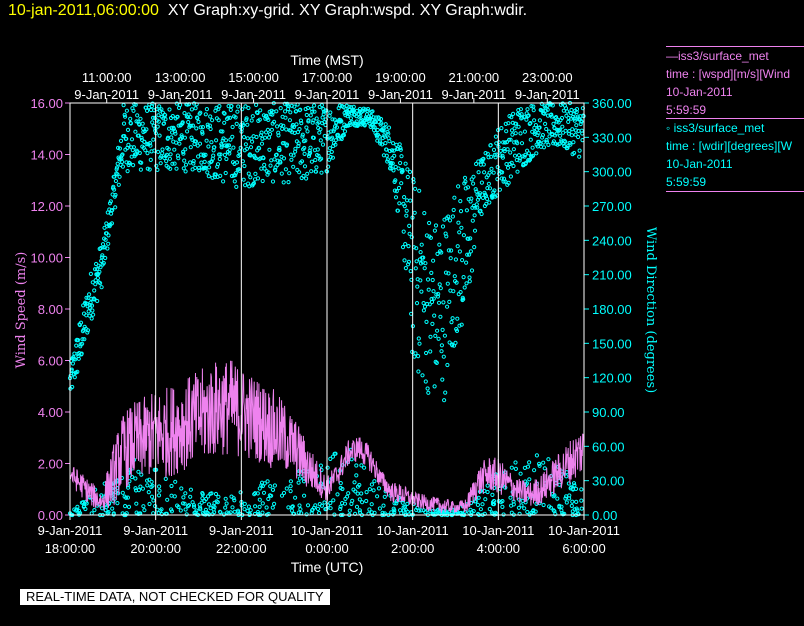 The width and height of the screenshot is (804, 626). What do you see at coordinates (612, 206) in the screenshot?
I see `y-right-tick-label: 270.00` at bounding box center [612, 206].